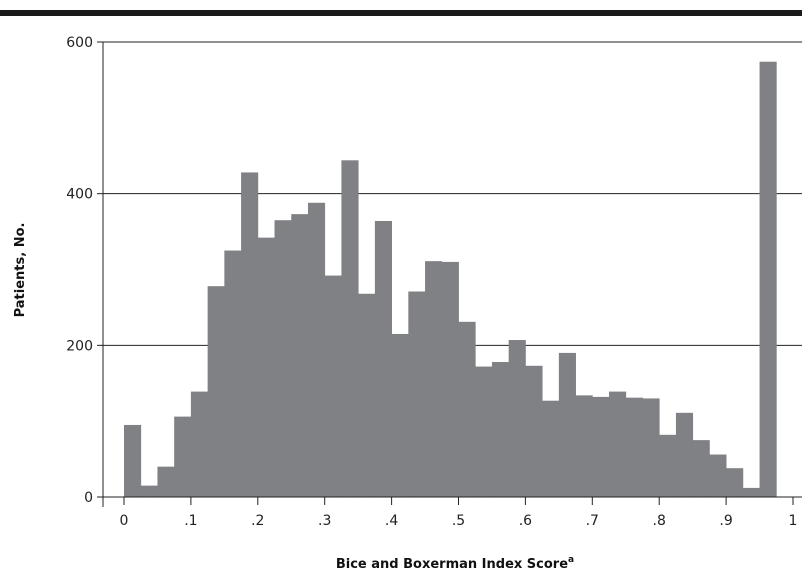 This screenshot has width=802, height=574. I want to click on x-tick-label-9: .9, so click(725, 521).